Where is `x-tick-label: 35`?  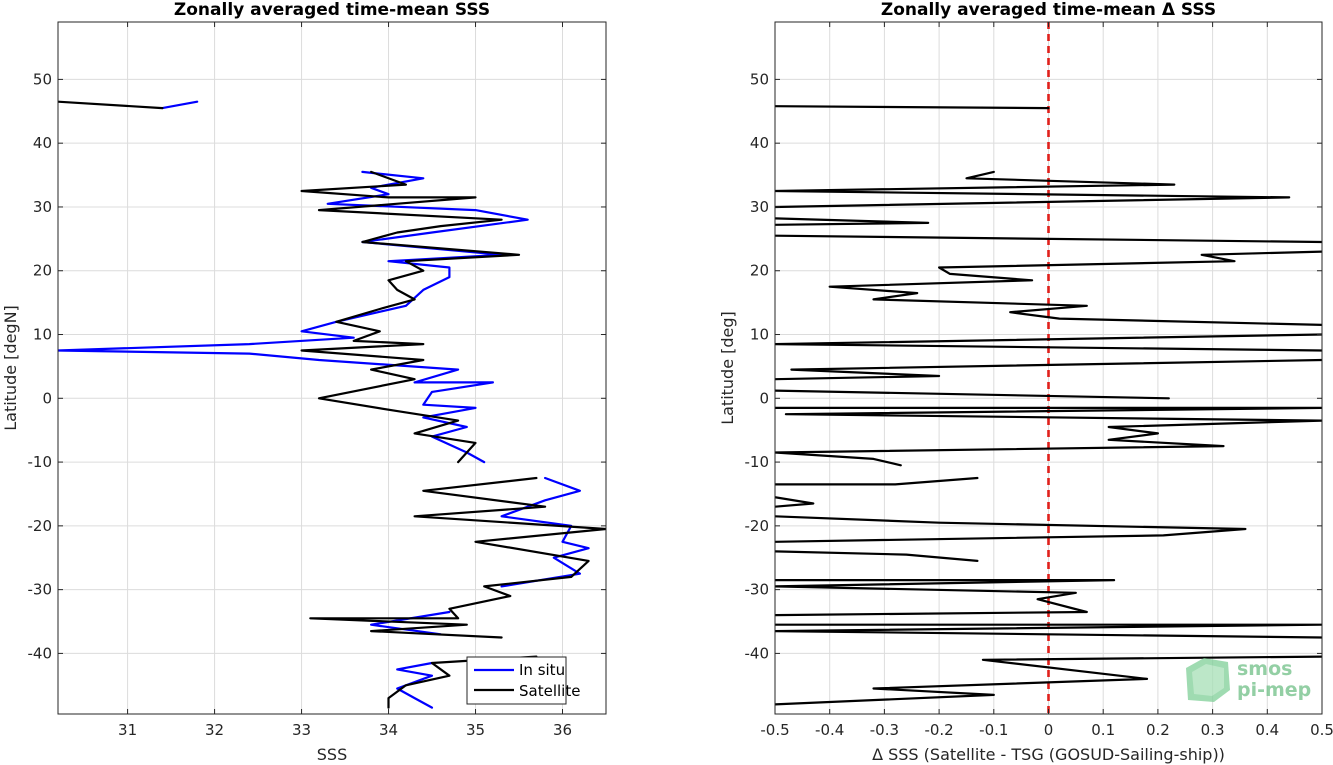
x-tick-label: 35 is located at coordinates (475, 730).